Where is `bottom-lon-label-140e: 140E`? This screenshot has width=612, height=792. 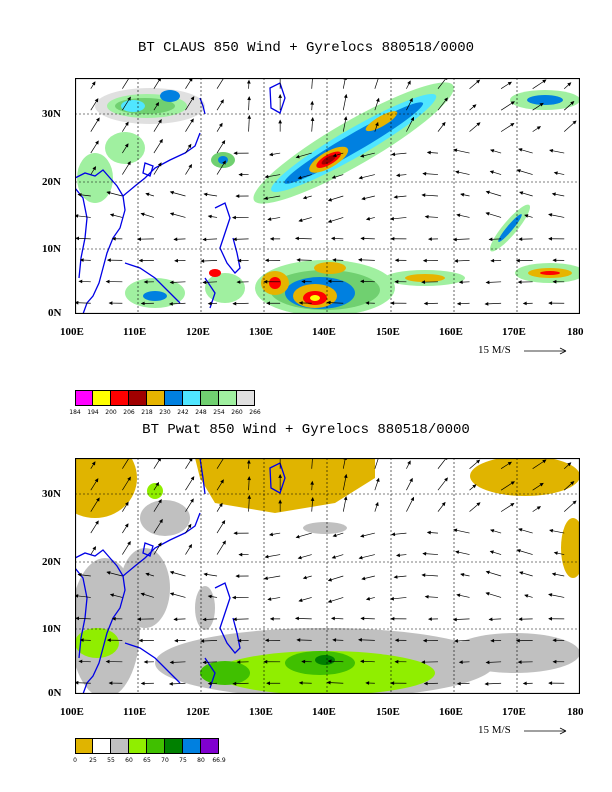
bottom-lon-label-140e: 140E is located at coordinates (324, 712).